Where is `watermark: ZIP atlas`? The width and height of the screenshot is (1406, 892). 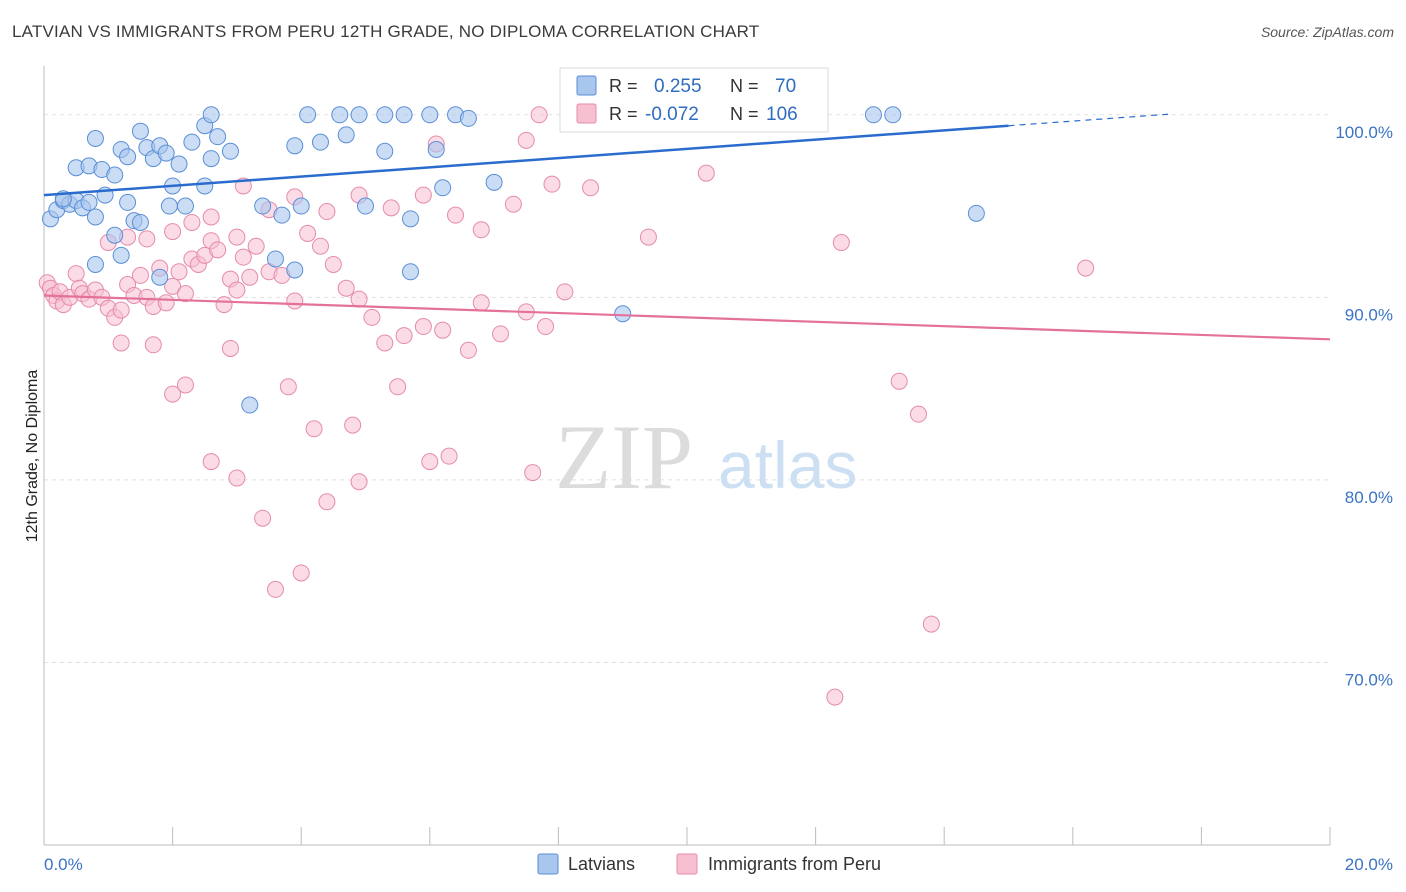 watermark: ZIP atlas is located at coordinates (706, 457).